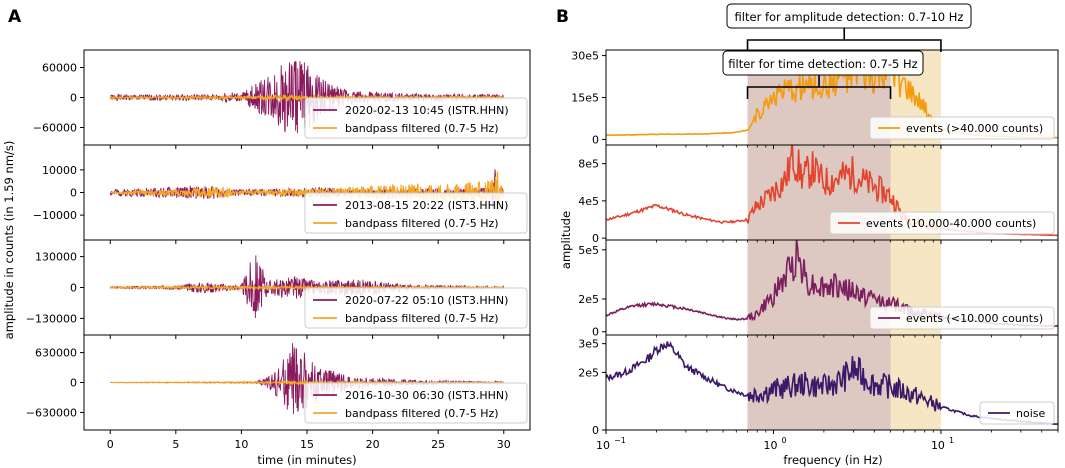  I want to click on ytick-label: 4e5, so click(588, 201).